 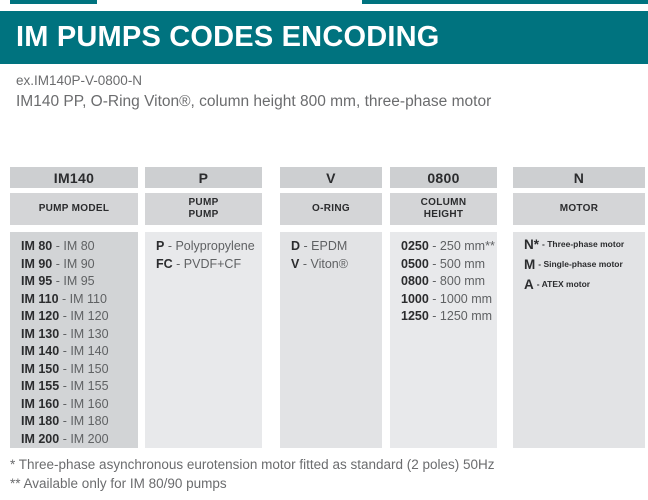 What do you see at coordinates (84, 386) in the screenshot?
I see `entry-value: - IM 155` at bounding box center [84, 386].